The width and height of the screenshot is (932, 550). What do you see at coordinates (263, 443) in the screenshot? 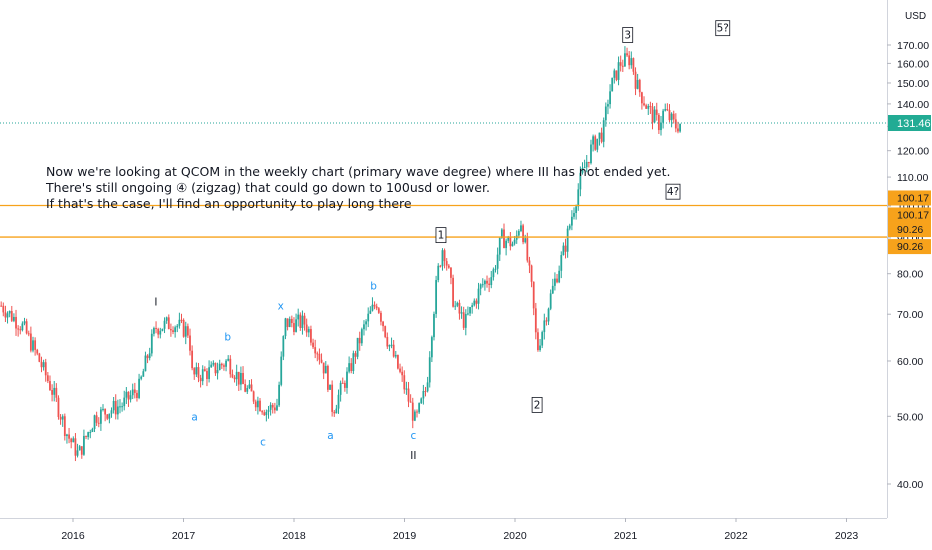
I see `wave-label: c` at bounding box center [263, 443].